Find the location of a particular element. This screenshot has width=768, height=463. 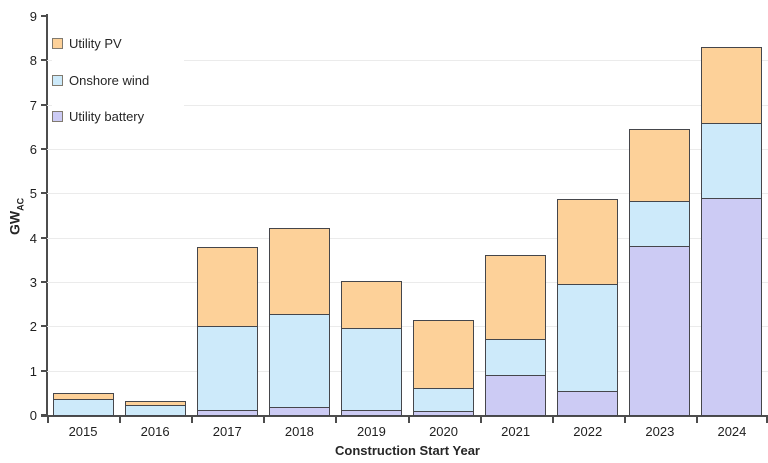

bar-segment-2019-utility-pv is located at coordinates (371, 305).